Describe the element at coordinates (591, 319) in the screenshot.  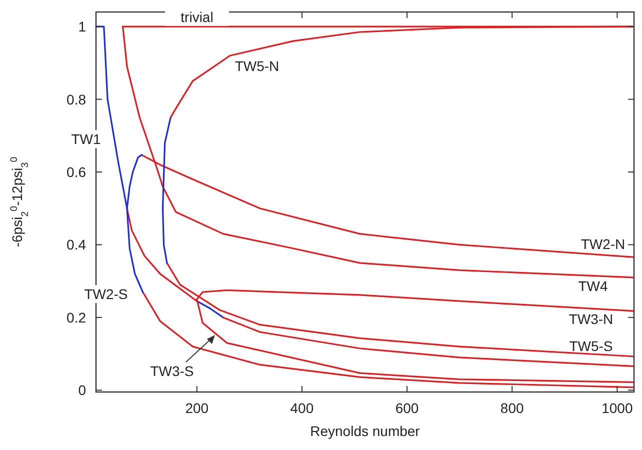
I see `annotation: TW3-N` at that location.